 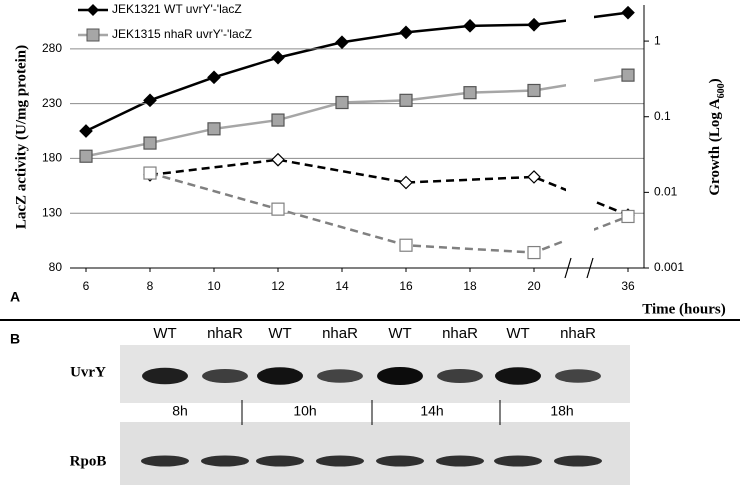 What do you see at coordinates (15, 297) in the screenshot?
I see `panel-label: A` at bounding box center [15, 297].